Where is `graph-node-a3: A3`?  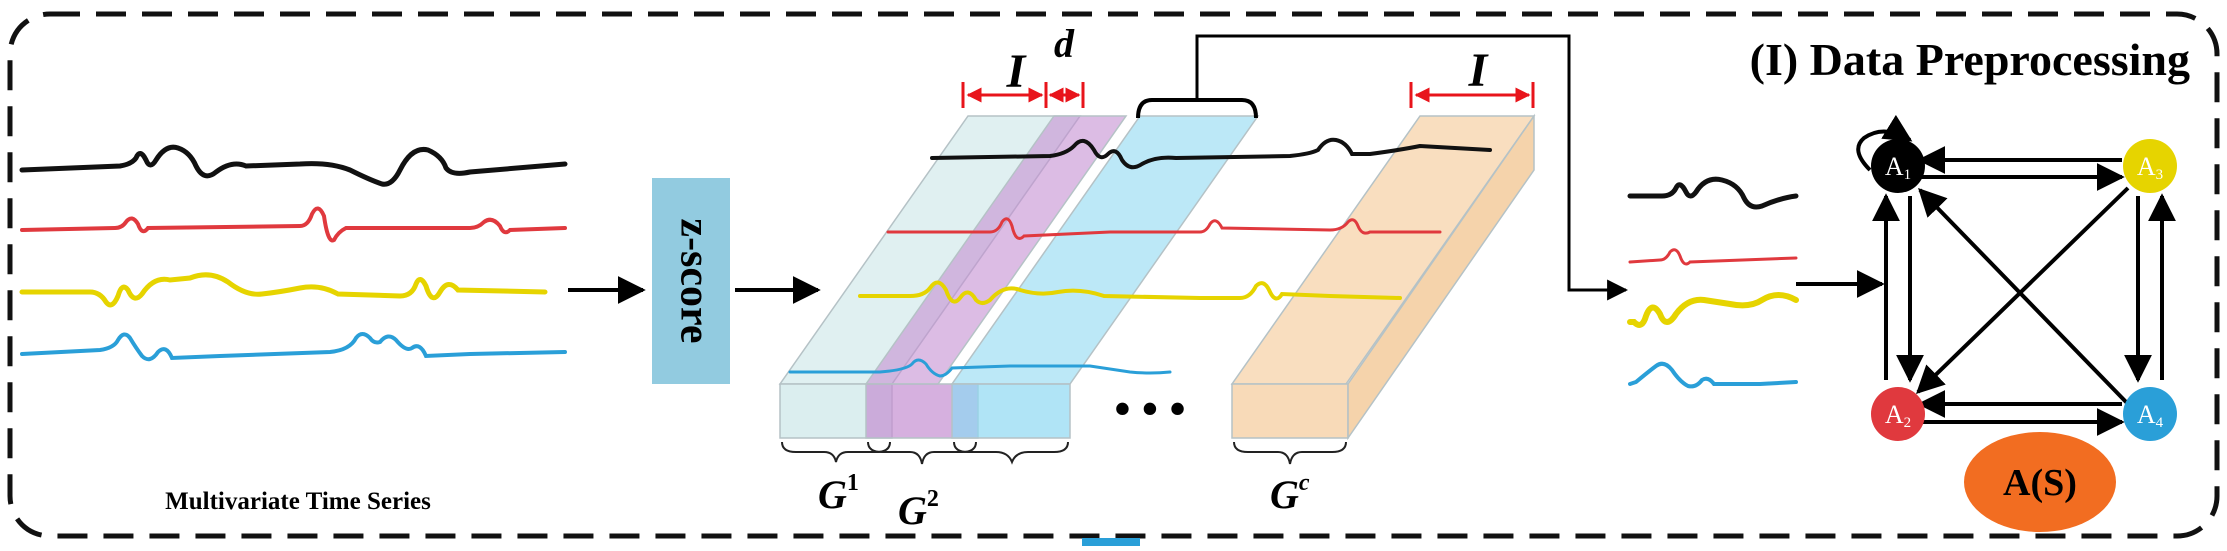
graph-node-a3: A3 is located at coordinates (2150, 166).